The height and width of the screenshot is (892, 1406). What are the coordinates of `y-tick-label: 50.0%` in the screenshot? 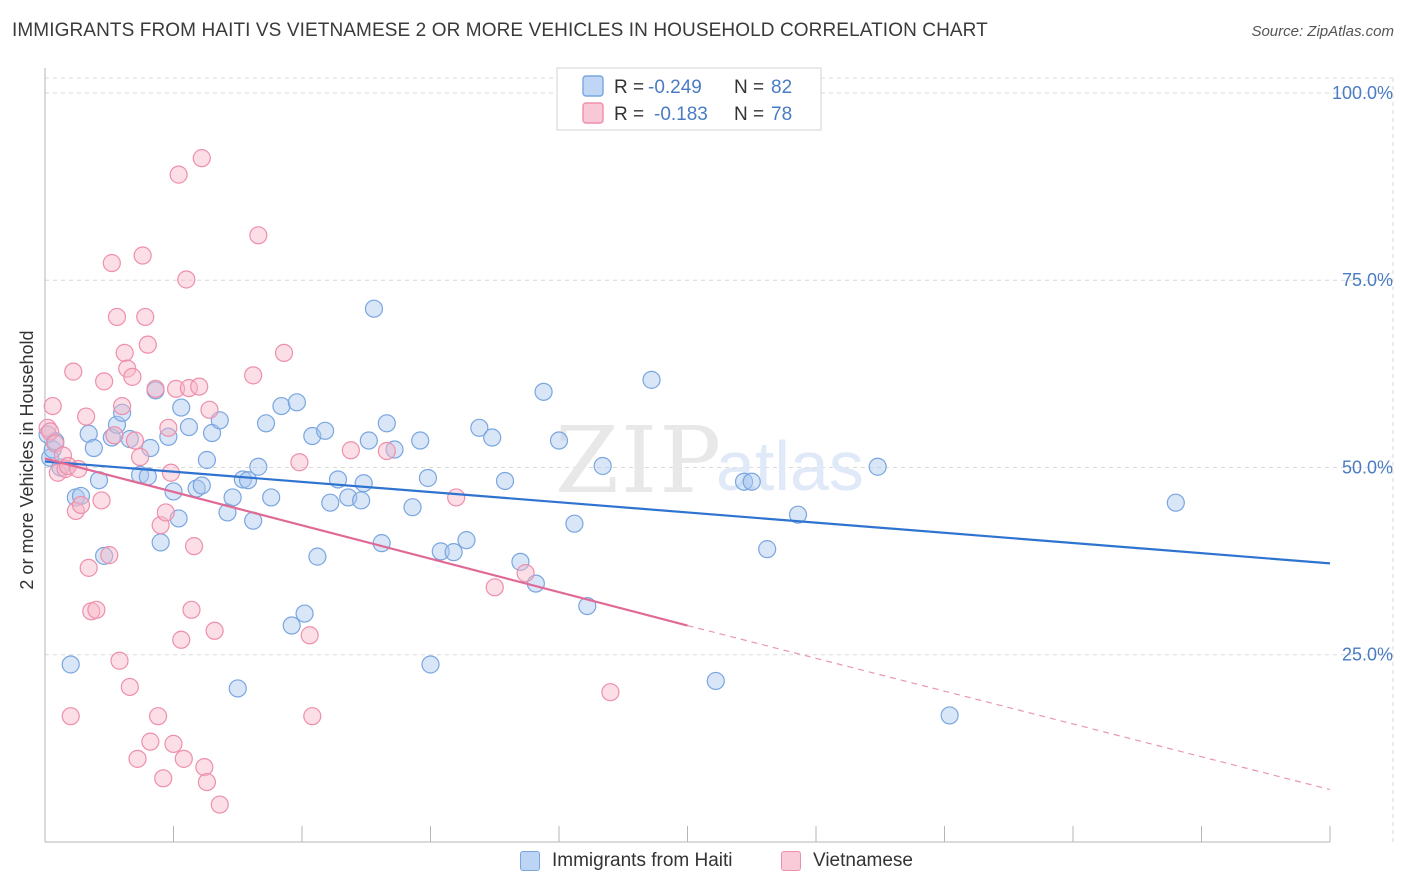 It's located at (1367, 467).